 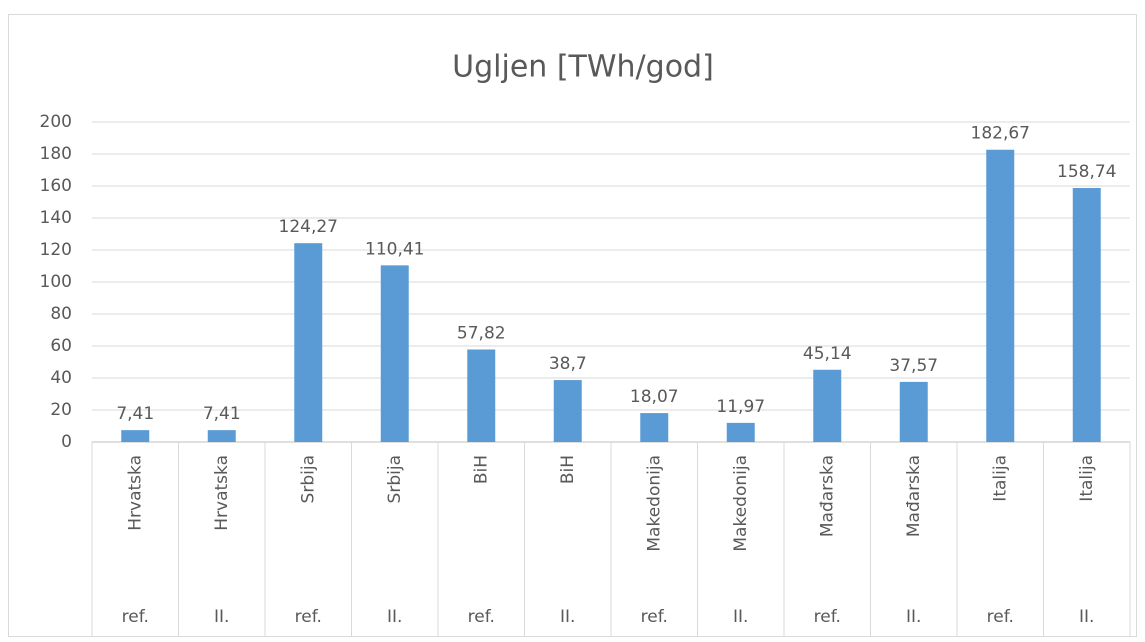 What do you see at coordinates (740, 407) in the screenshot?
I see `data-label: 11,97` at bounding box center [740, 407].